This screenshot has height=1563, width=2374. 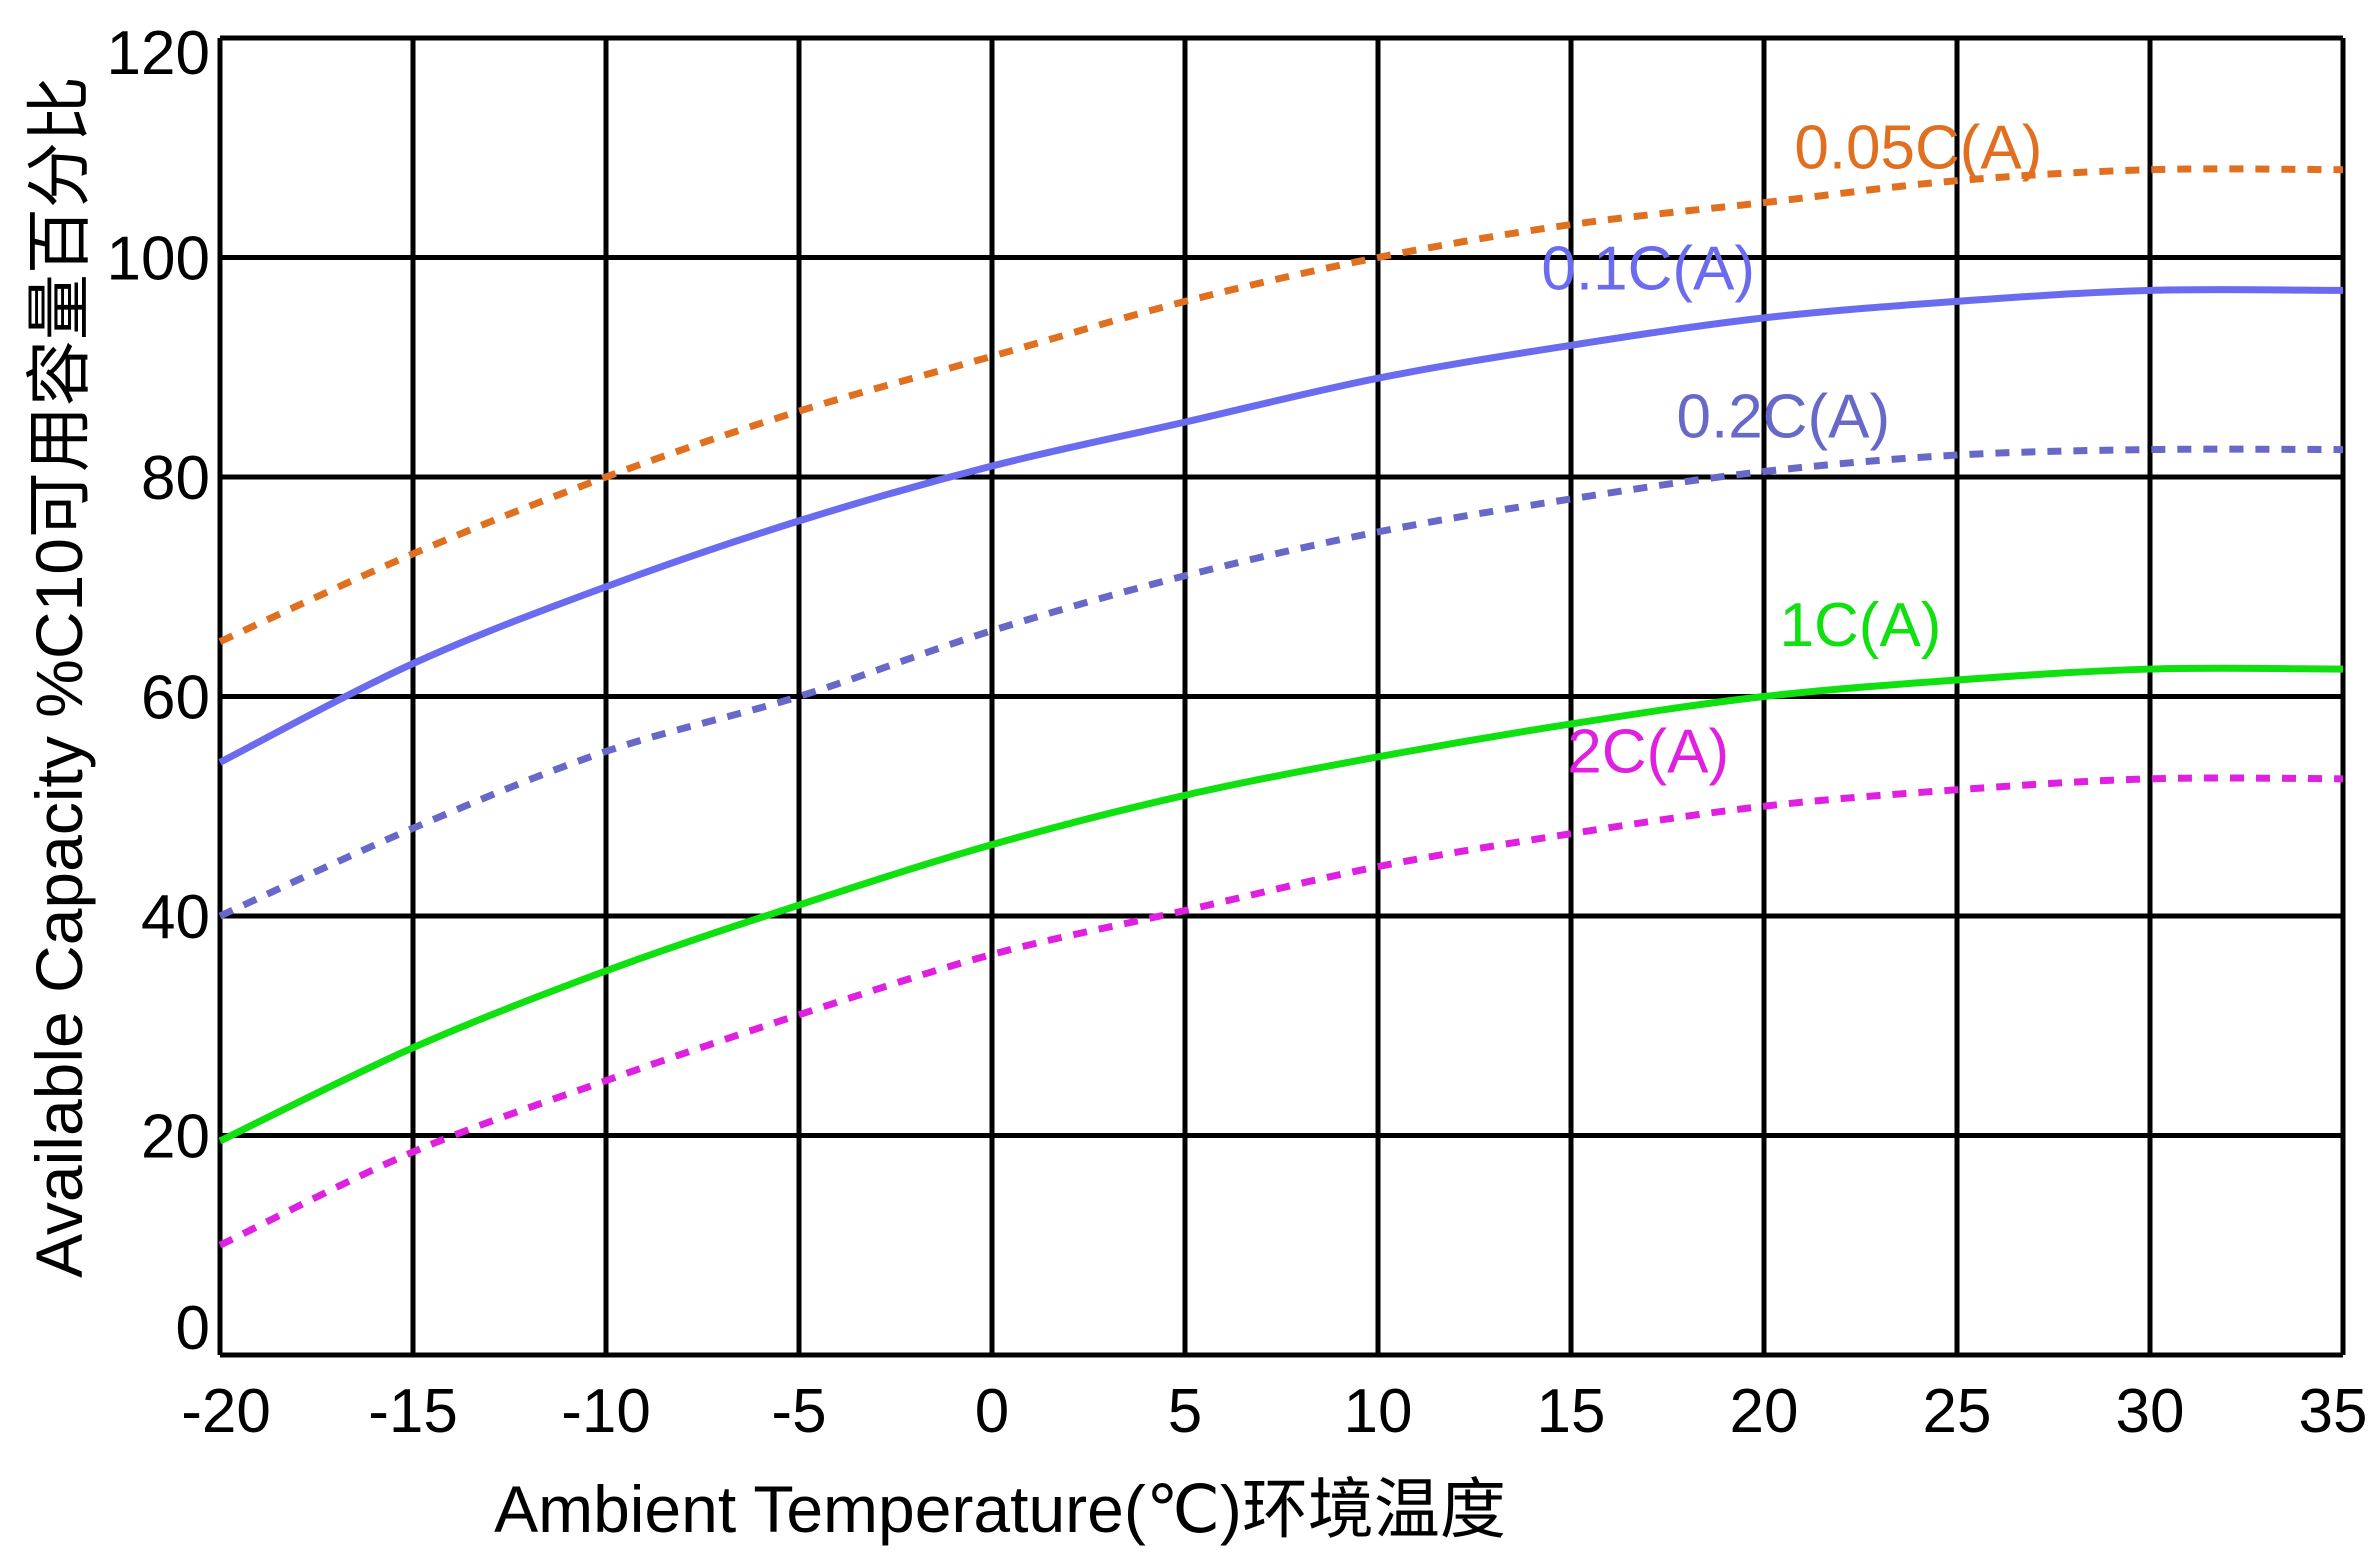 What do you see at coordinates (1378, 1411) in the screenshot?
I see `x-tick-label: 10` at bounding box center [1378, 1411].